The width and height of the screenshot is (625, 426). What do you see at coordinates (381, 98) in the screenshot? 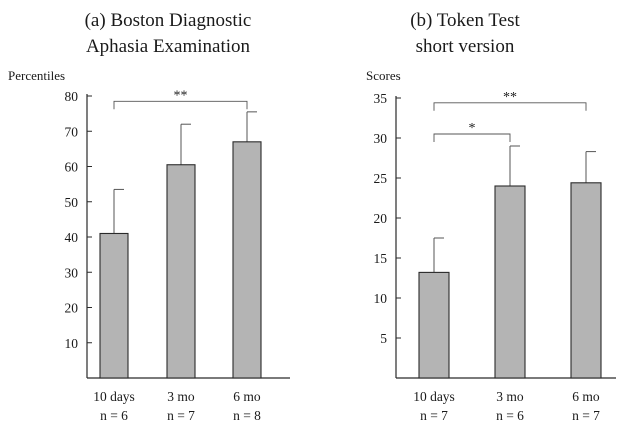
I see `panel-b-y-tick-label: 35` at bounding box center [381, 98].